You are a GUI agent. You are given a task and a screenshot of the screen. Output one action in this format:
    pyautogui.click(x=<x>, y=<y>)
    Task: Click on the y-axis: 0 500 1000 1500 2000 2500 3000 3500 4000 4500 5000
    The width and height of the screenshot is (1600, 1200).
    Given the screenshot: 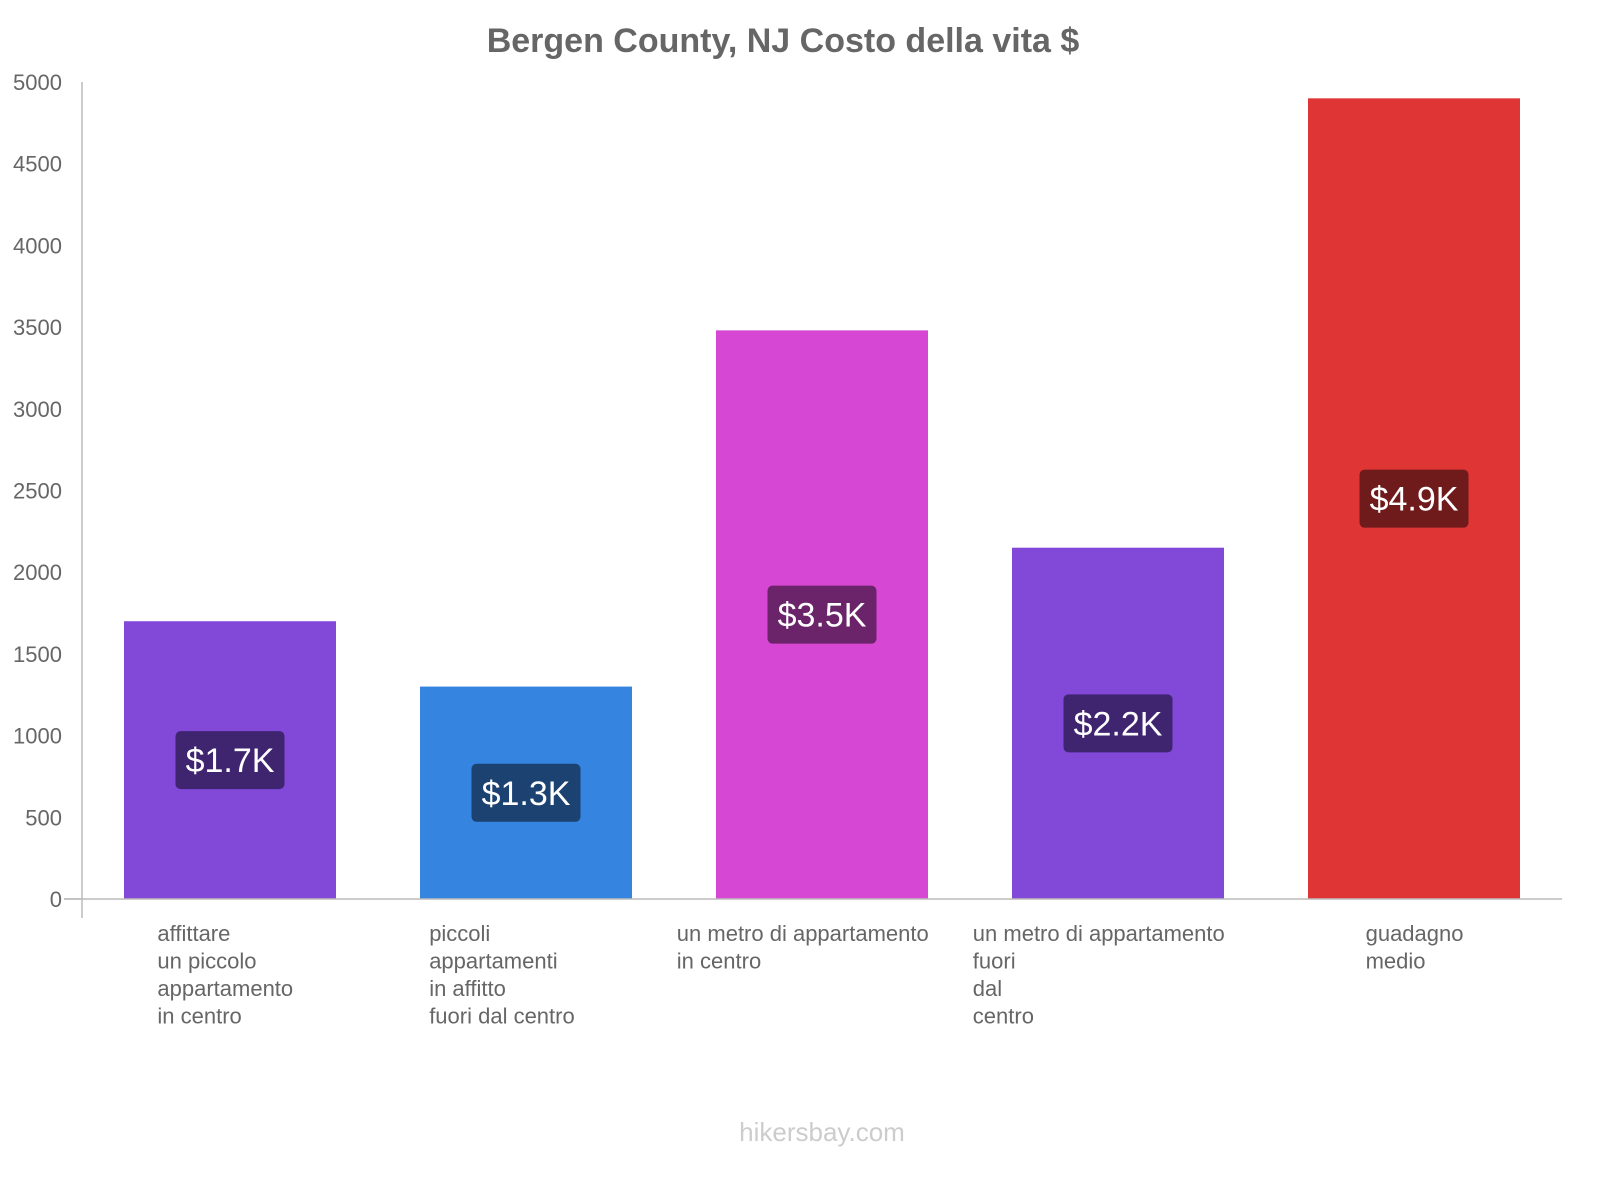 What is the action you would take?
    pyautogui.click(x=48, y=494)
    